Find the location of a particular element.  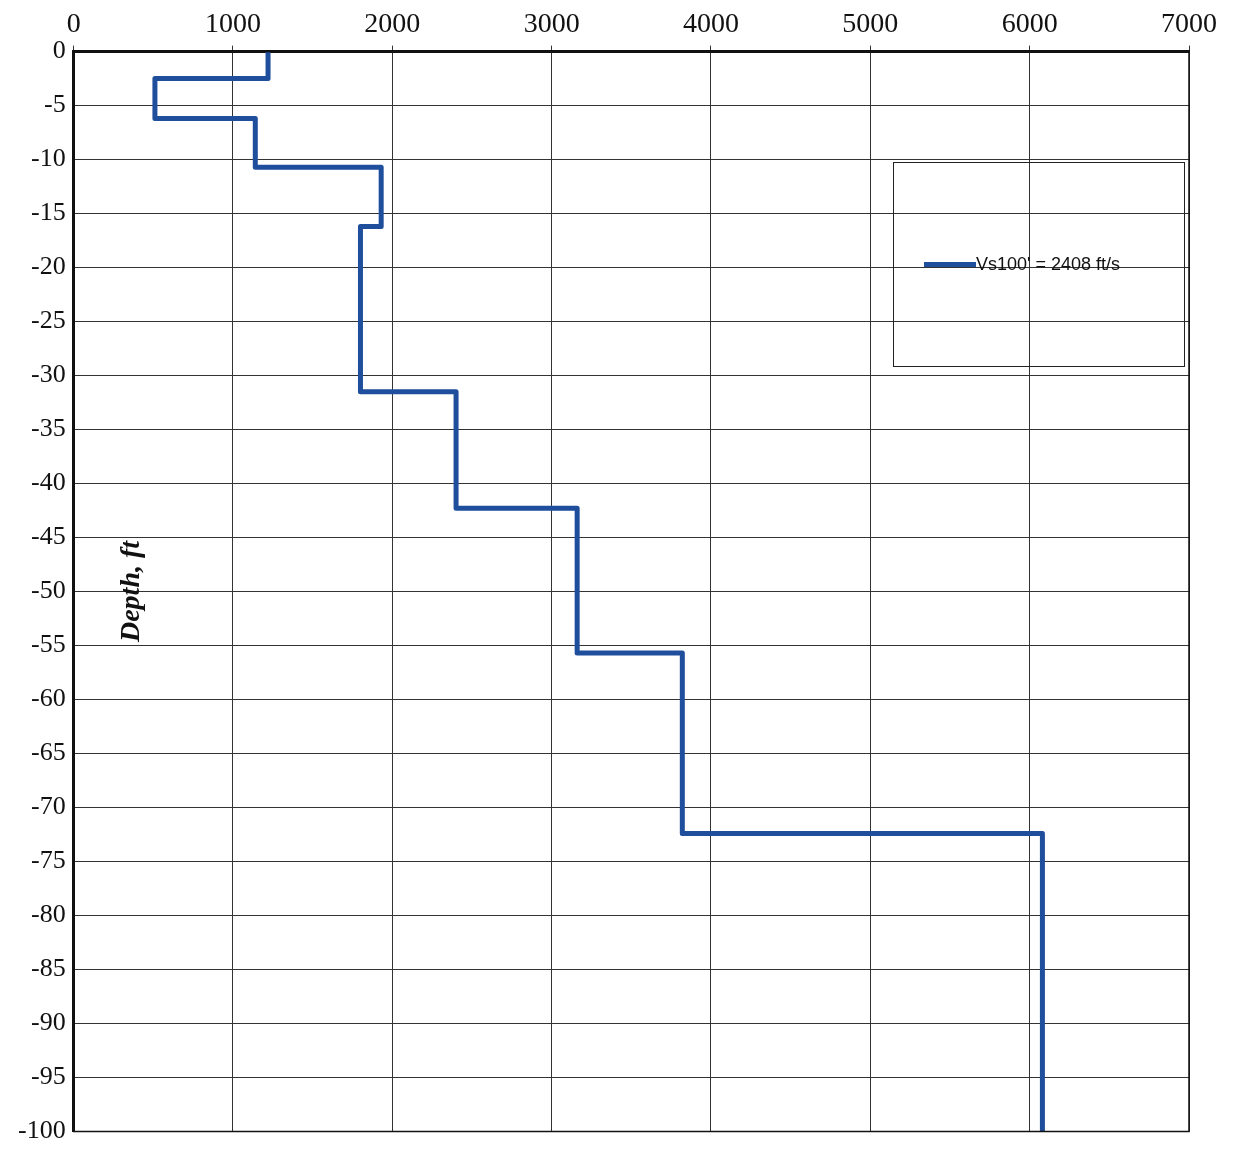

y-tick-label: -45 is located at coordinates (48, 536).